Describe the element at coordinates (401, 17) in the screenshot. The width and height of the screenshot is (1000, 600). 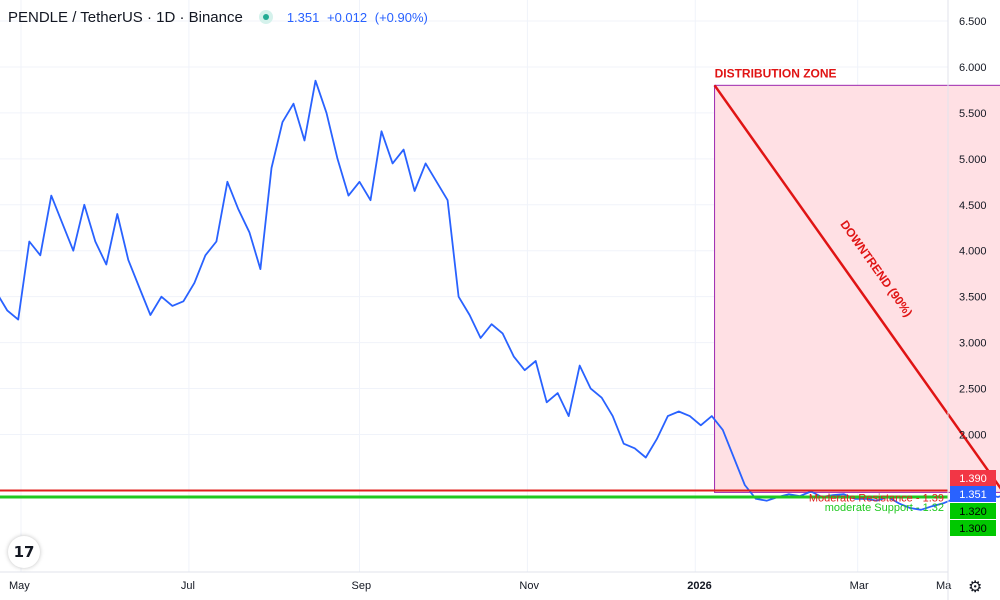
I see `price-change-pct: (+0.90%)` at that location.